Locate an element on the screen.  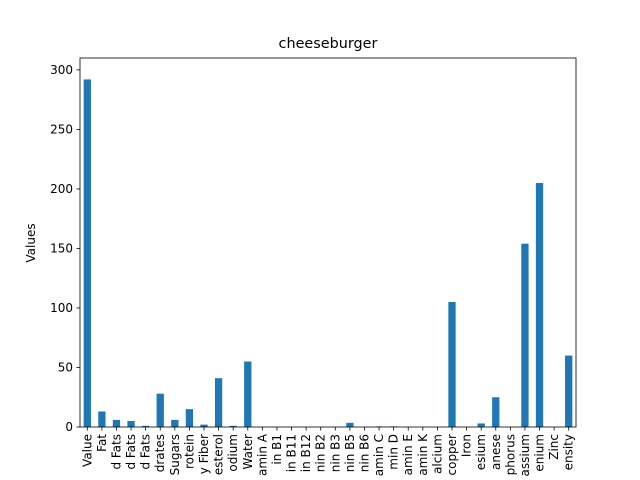
x-tick-label-32: Zinc is located at coordinates (554, 447).